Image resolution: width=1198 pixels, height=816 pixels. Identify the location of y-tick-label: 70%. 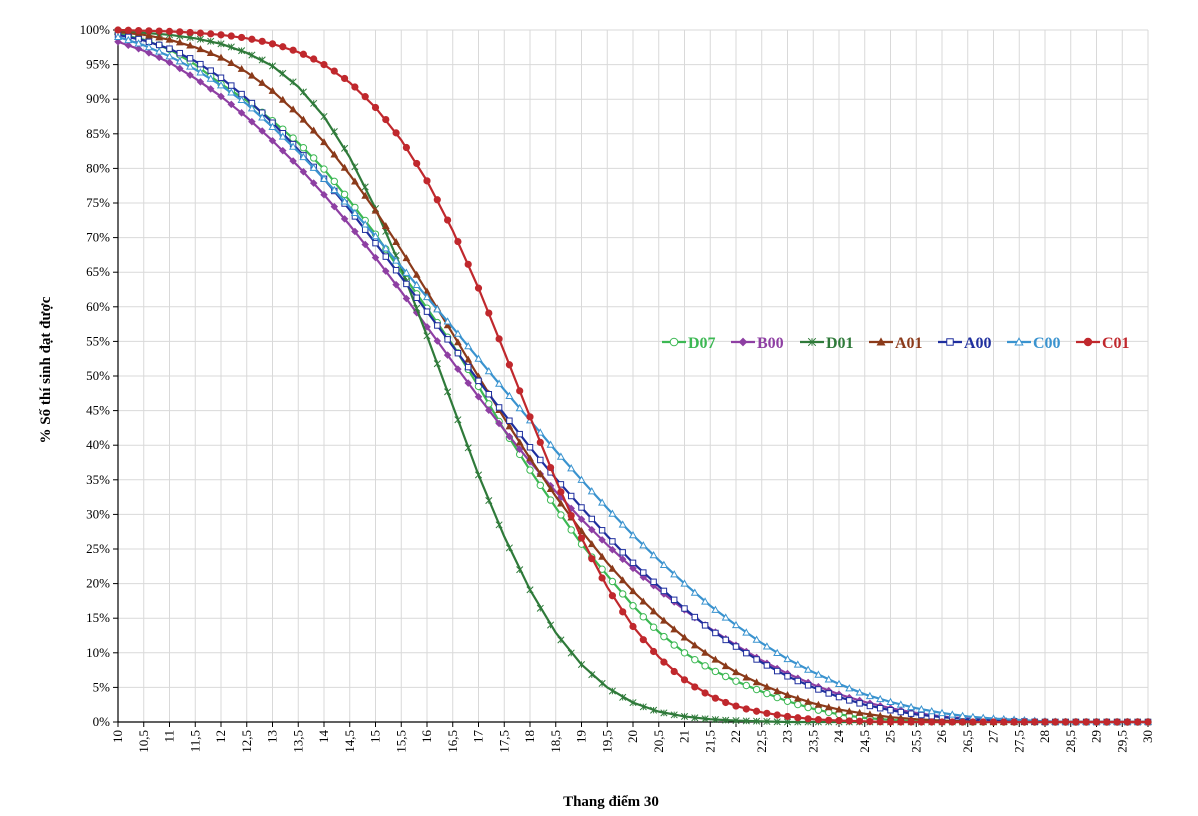
(98, 237).